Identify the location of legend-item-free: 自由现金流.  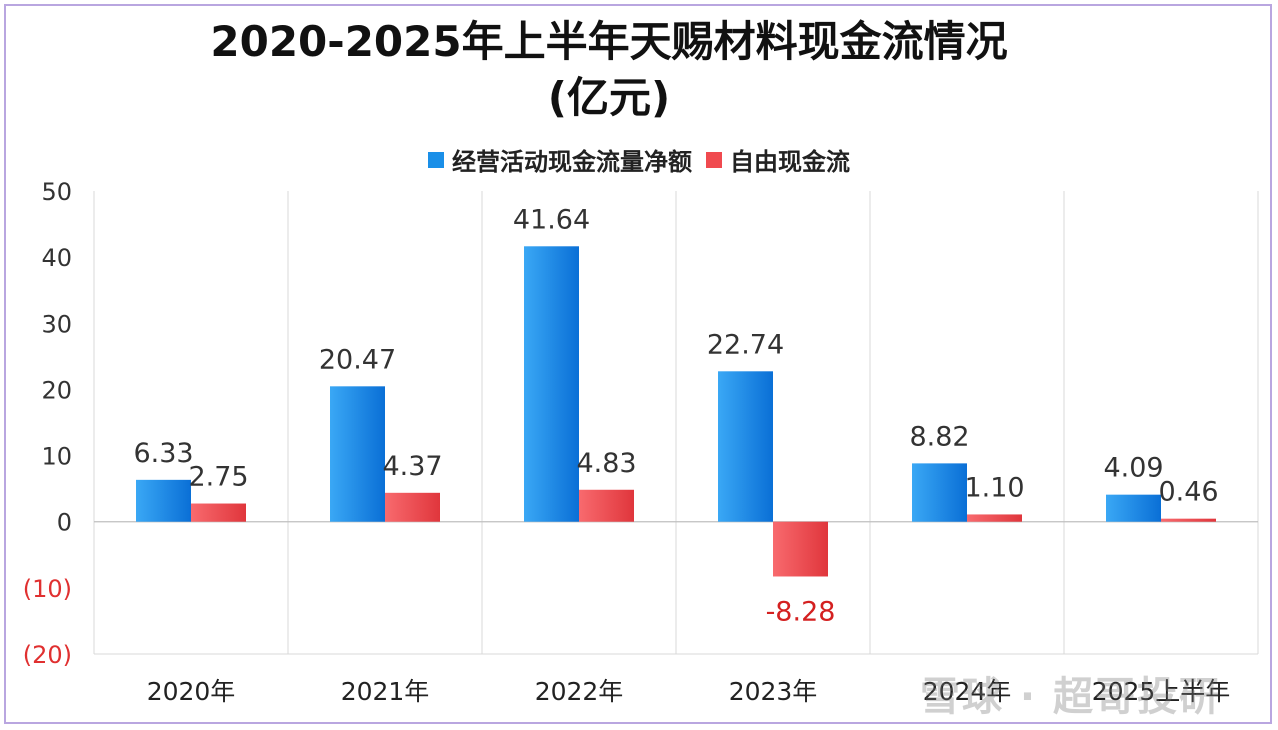
(778, 159).